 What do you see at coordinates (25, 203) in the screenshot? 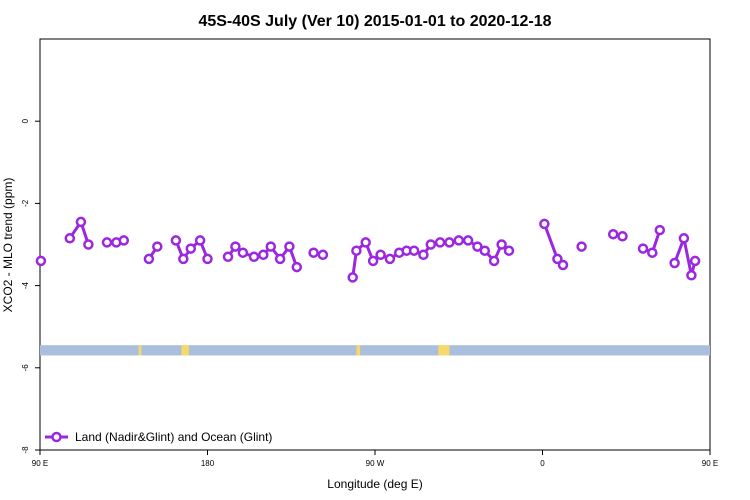
I see `y-tick-label: -2` at bounding box center [25, 203].